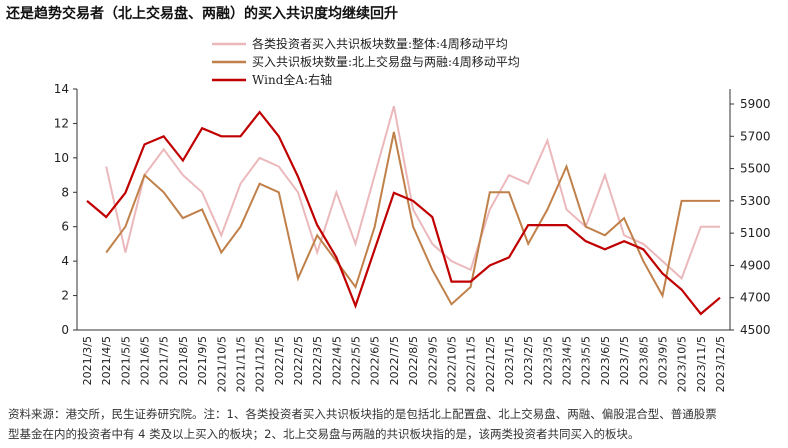  Describe the element at coordinates (221, 364) in the screenshot. I see `x-tick-label: 2021/10/5` at that location.